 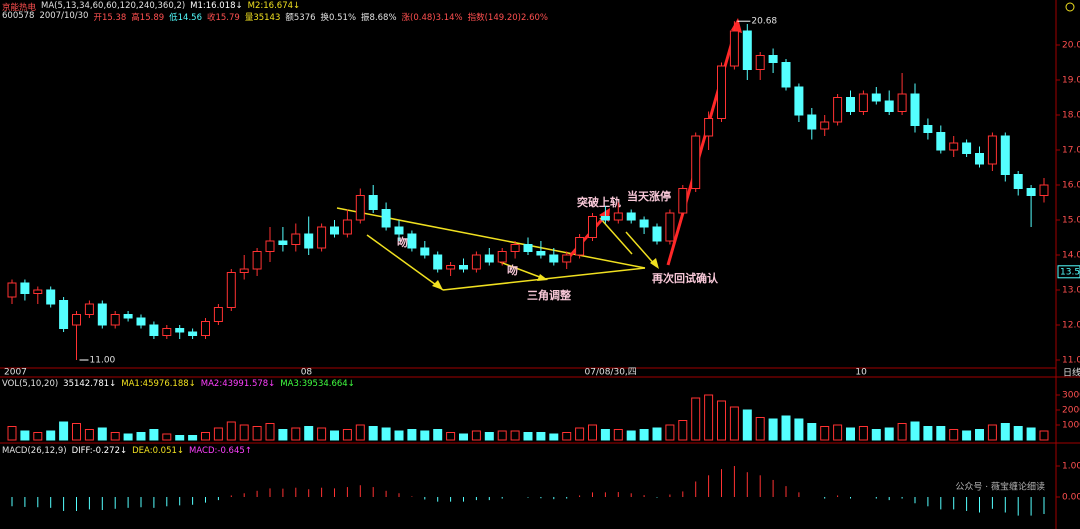 I want to click on quote-field: 2007/10/30, so click(x=64, y=16).